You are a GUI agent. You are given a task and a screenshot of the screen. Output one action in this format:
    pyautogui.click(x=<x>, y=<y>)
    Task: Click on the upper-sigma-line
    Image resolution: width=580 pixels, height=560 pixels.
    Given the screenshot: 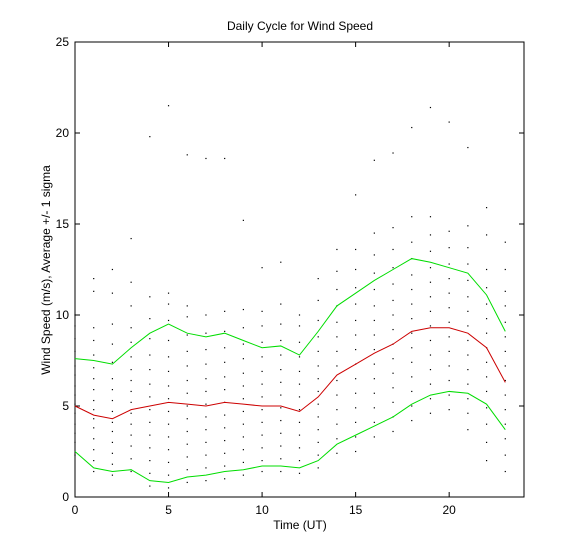 What is the action you would take?
    pyautogui.click(x=290, y=311)
    